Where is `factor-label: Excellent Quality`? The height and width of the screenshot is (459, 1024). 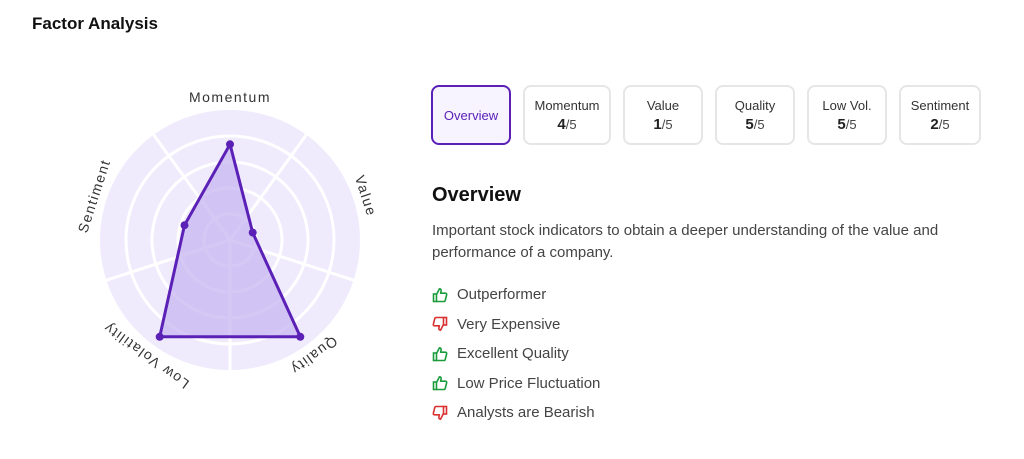
factor-label: Excellent Quality is located at coordinates (513, 354).